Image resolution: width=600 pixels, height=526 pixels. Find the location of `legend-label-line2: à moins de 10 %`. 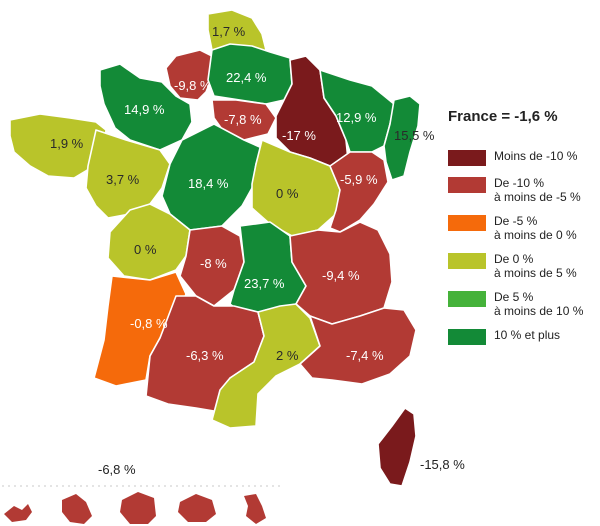

legend-label-line2: à moins de 10 % is located at coordinates (539, 311).